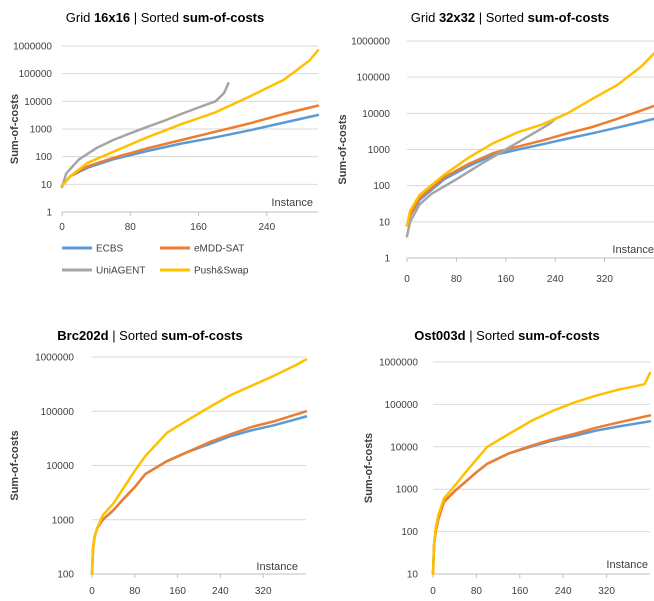 The width and height of the screenshot is (654, 601). I want to click on legend-label: ECBS, so click(110, 249).